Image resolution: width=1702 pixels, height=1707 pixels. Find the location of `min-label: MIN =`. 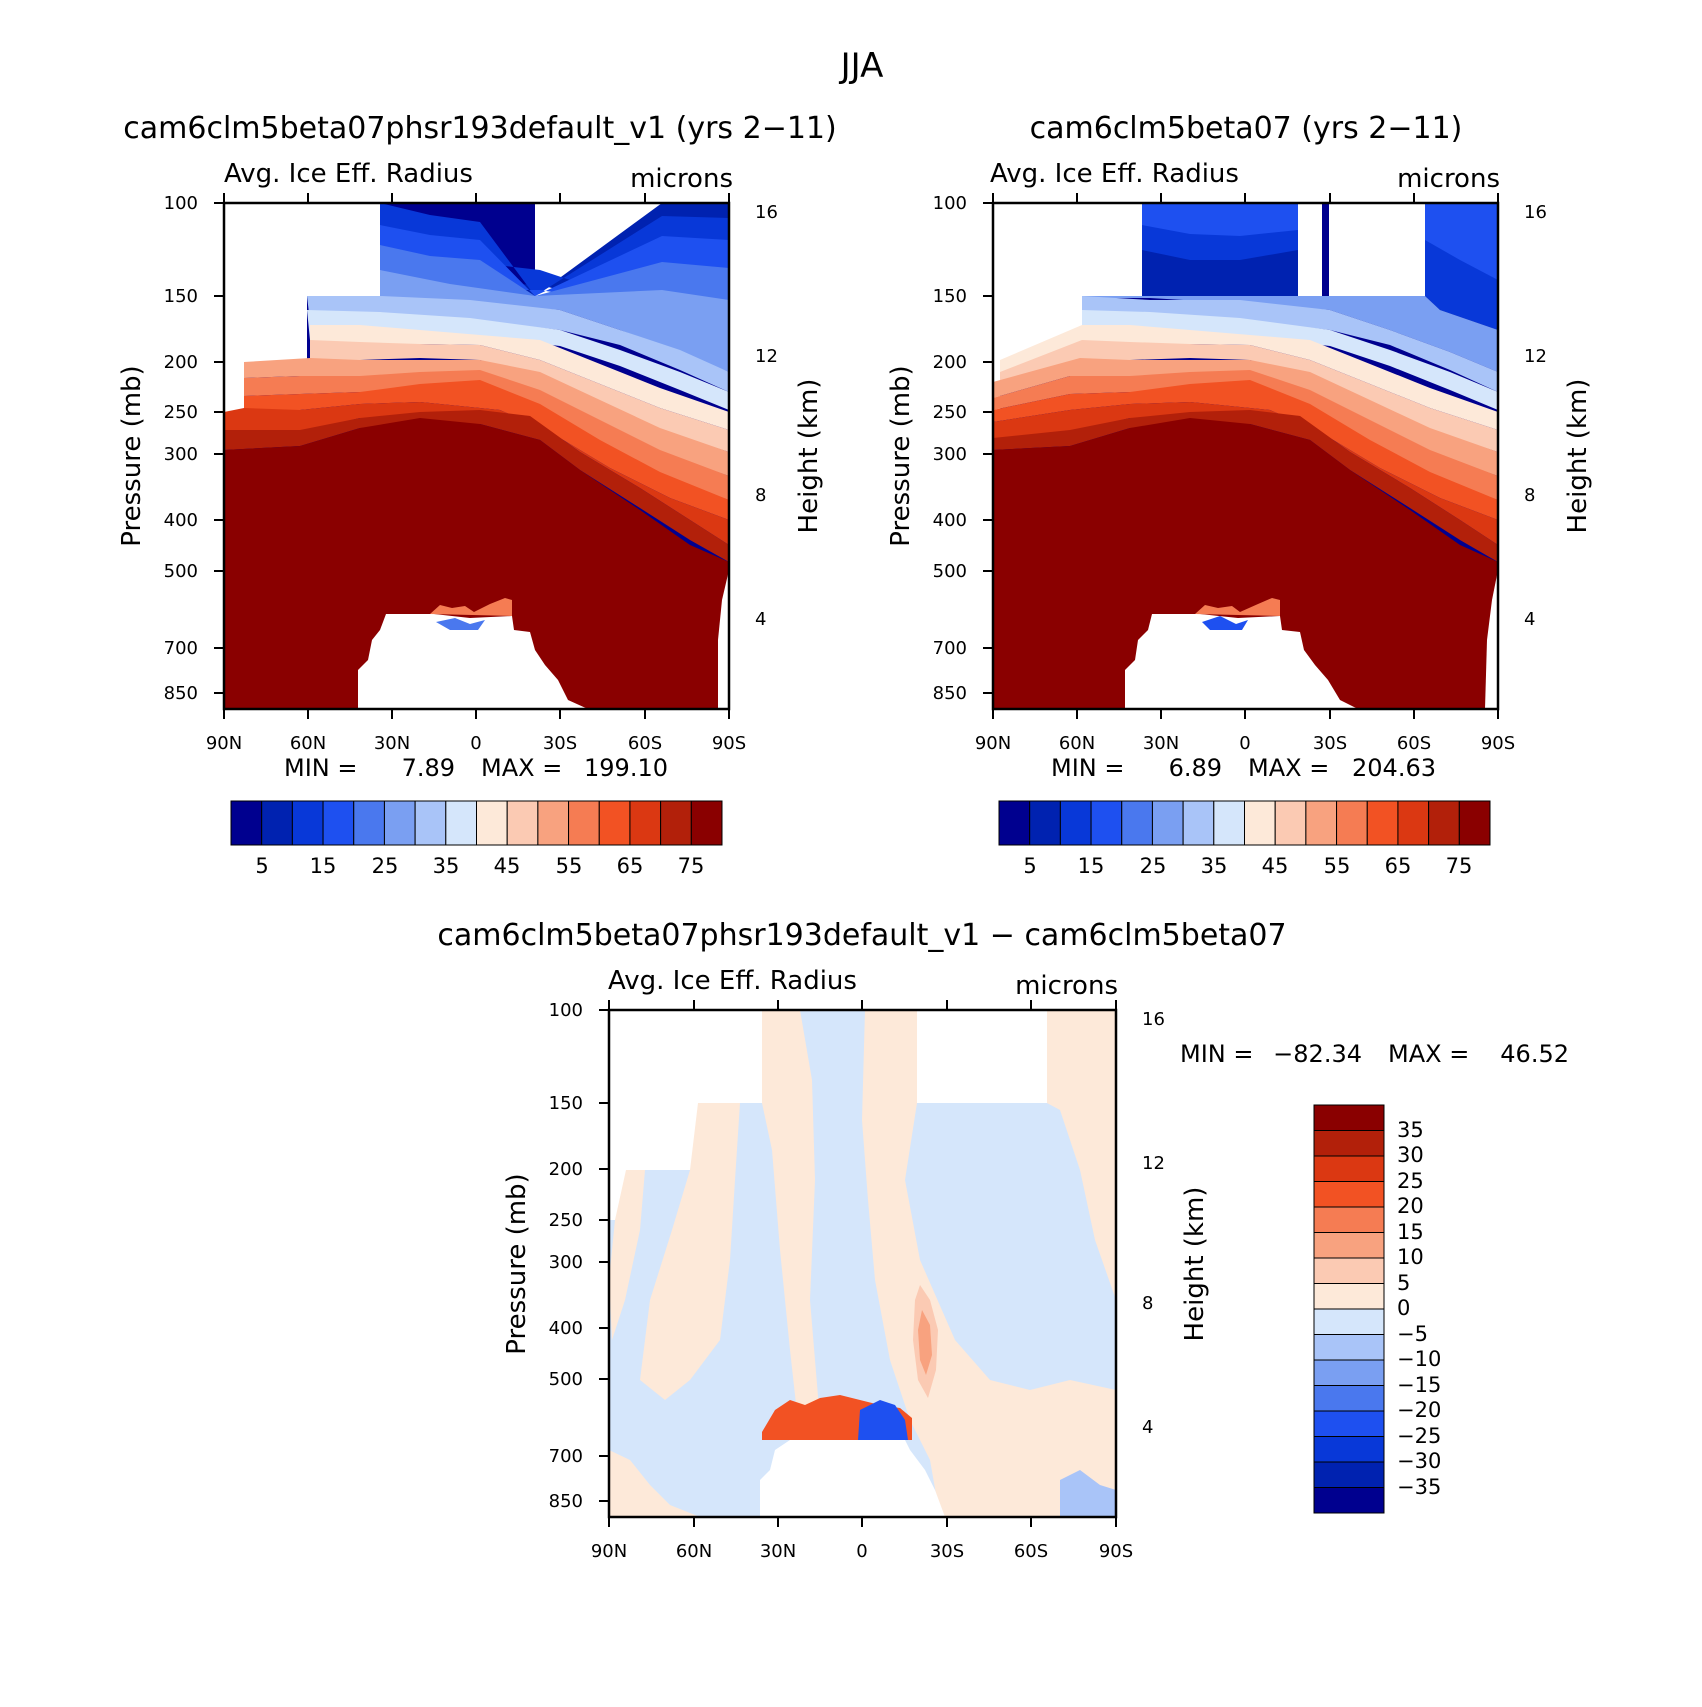

min-label: MIN = is located at coordinates (1216, 1054).